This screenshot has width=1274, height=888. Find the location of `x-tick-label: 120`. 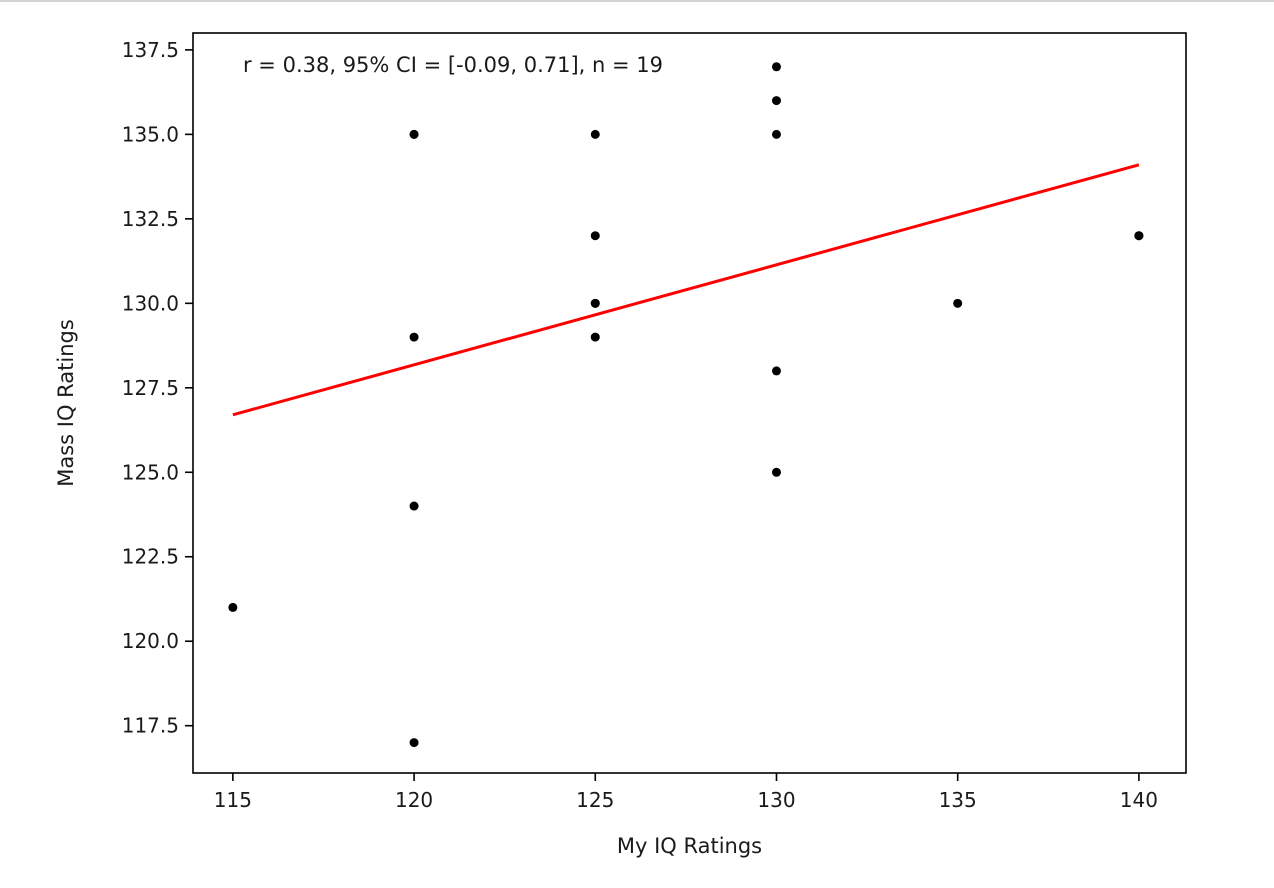

x-tick-label: 120 is located at coordinates (414, 800).